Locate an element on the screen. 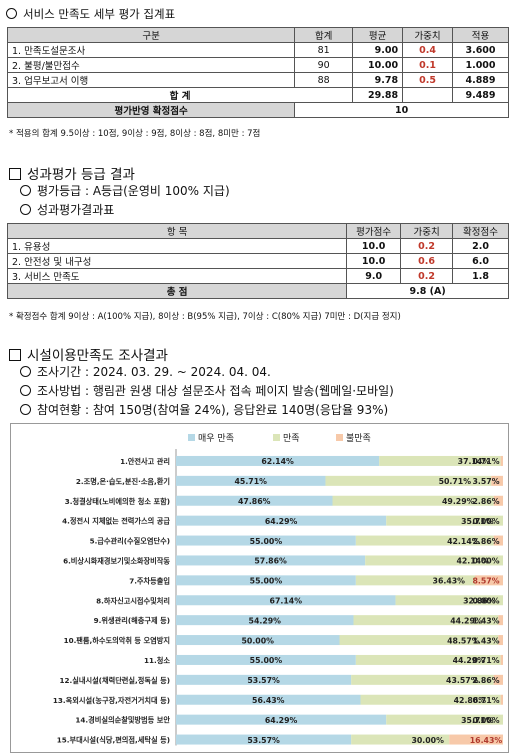 This screenshot has height=756, width=519. legend-swatch is located at coordinates (191, 437).